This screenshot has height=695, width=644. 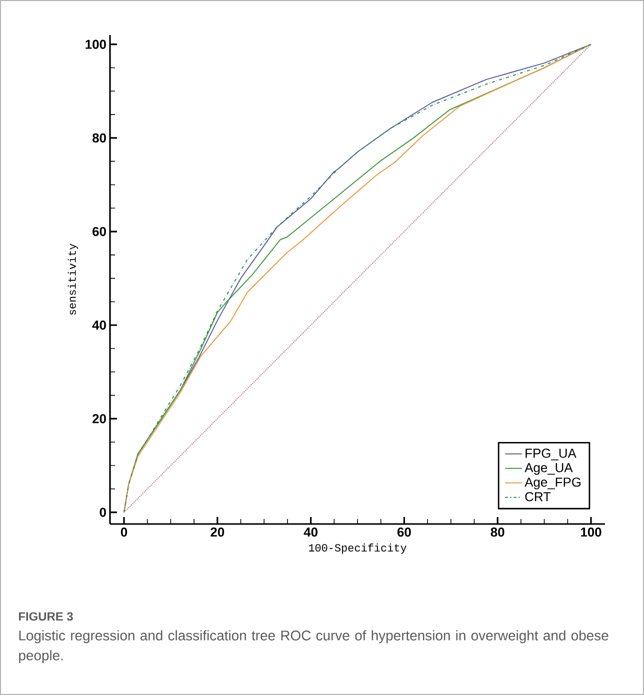 I want to click on y-tick-label: 80, so click(x=99, y=138).